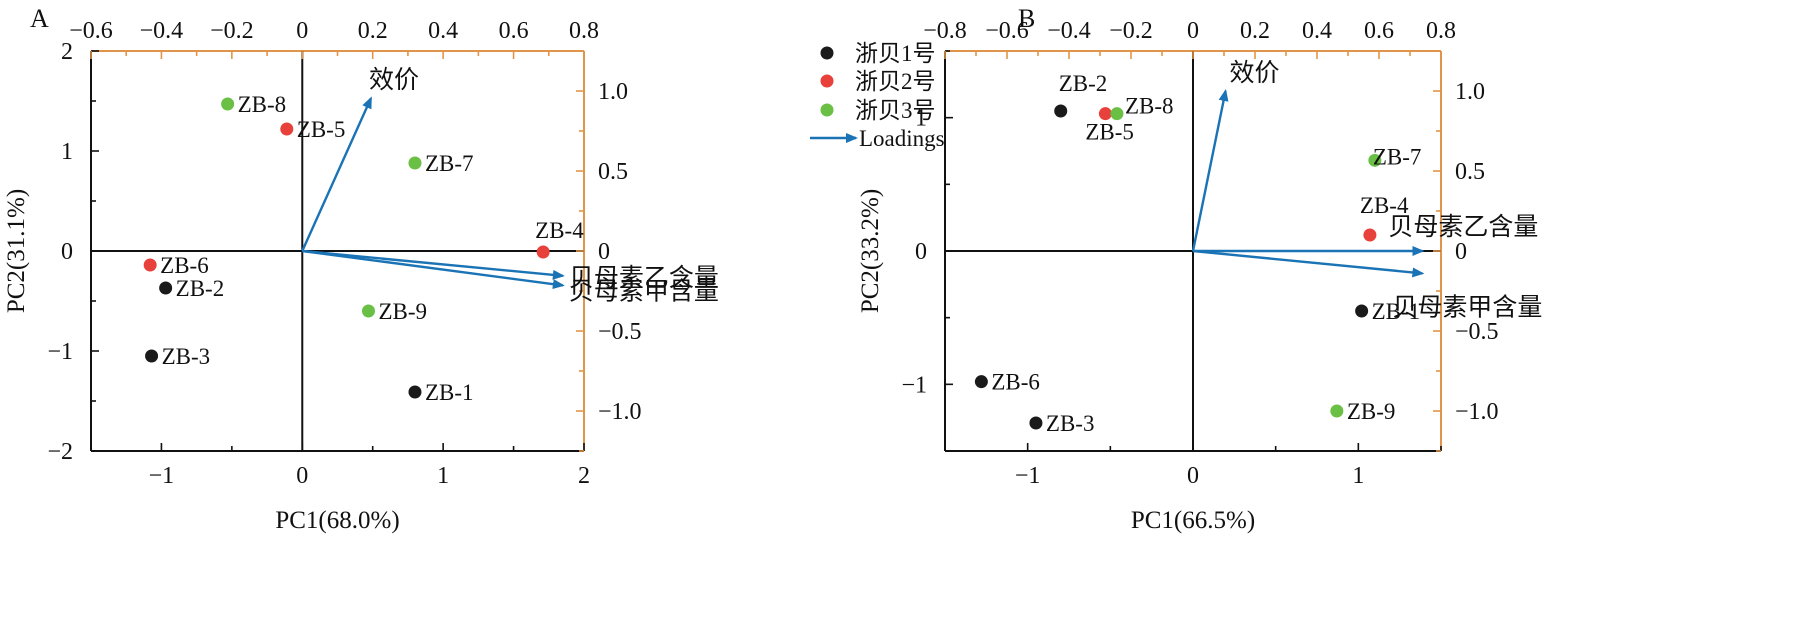  What do you see at coordinates (945, 31) in the screenshot?
I see `top-tick-label: −0.8` at bounding box center [945, 31].